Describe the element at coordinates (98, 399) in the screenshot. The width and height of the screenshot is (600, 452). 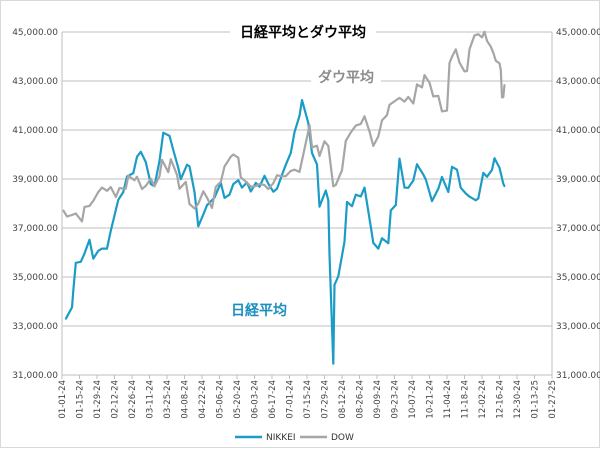
I see `x-tick-label: 01-29-24` at that location.